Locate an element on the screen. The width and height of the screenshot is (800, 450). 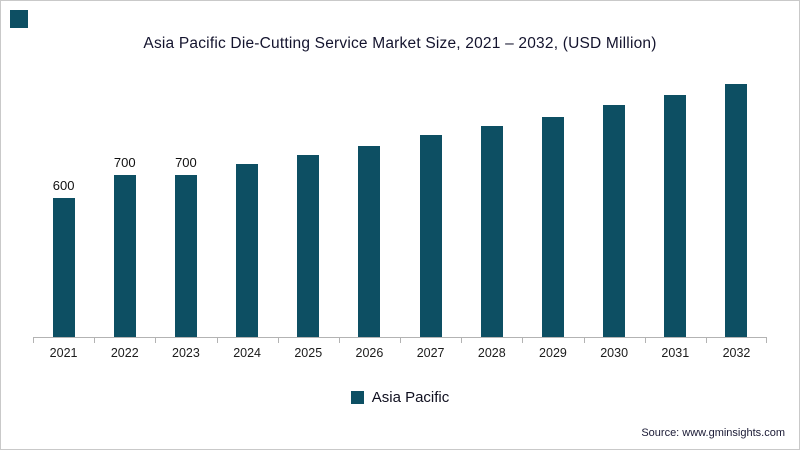
legend-label: Asia Pacific is located at coordinates (410, 397).